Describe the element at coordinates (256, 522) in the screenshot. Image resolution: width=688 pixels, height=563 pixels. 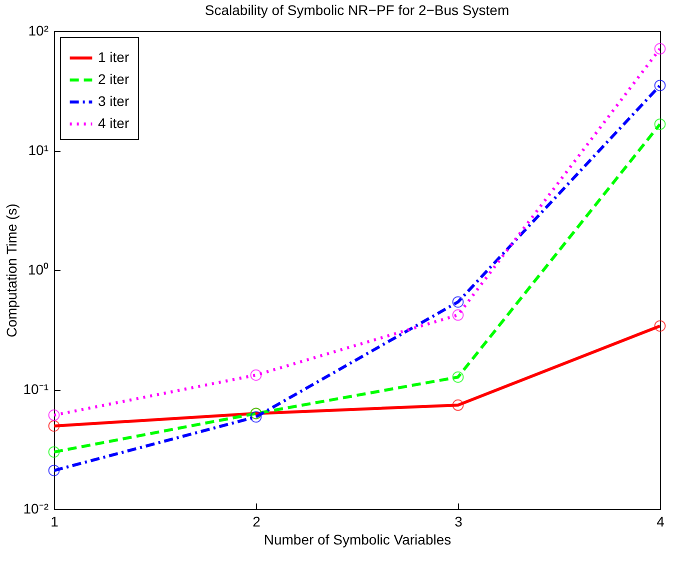
I see `x-tick-label: 2` at that location.